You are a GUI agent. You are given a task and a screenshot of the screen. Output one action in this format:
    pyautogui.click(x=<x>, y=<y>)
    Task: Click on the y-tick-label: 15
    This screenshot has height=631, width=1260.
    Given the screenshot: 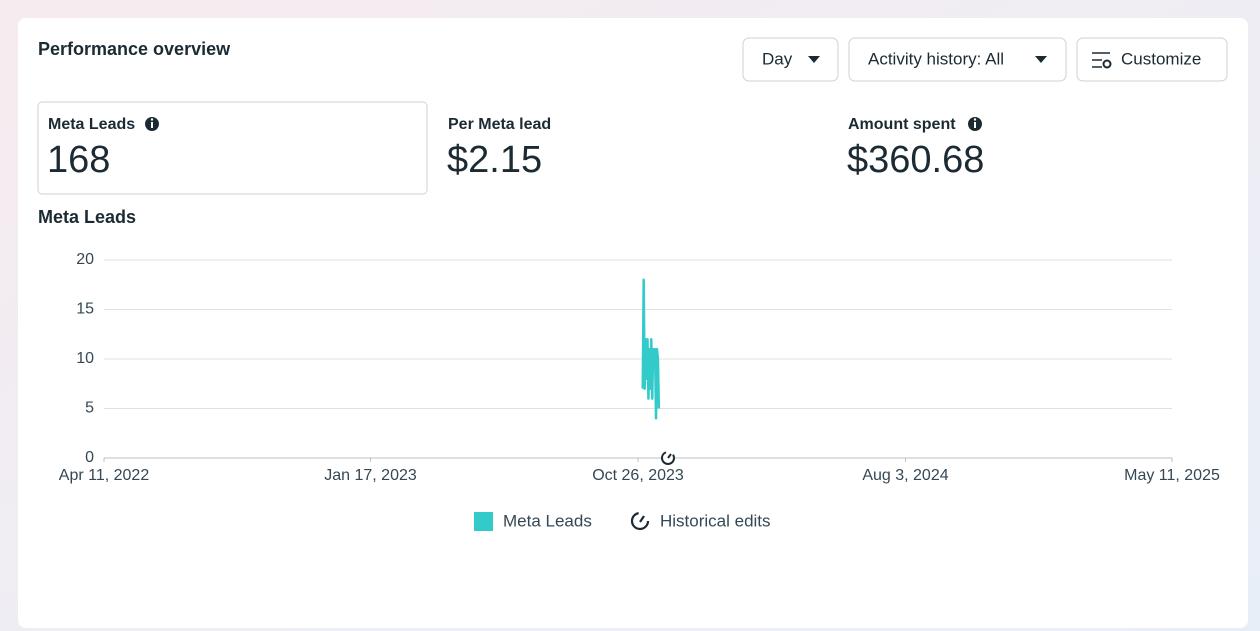 What is the action you would take?
    pyautogui.click(x=85, y=309)
    